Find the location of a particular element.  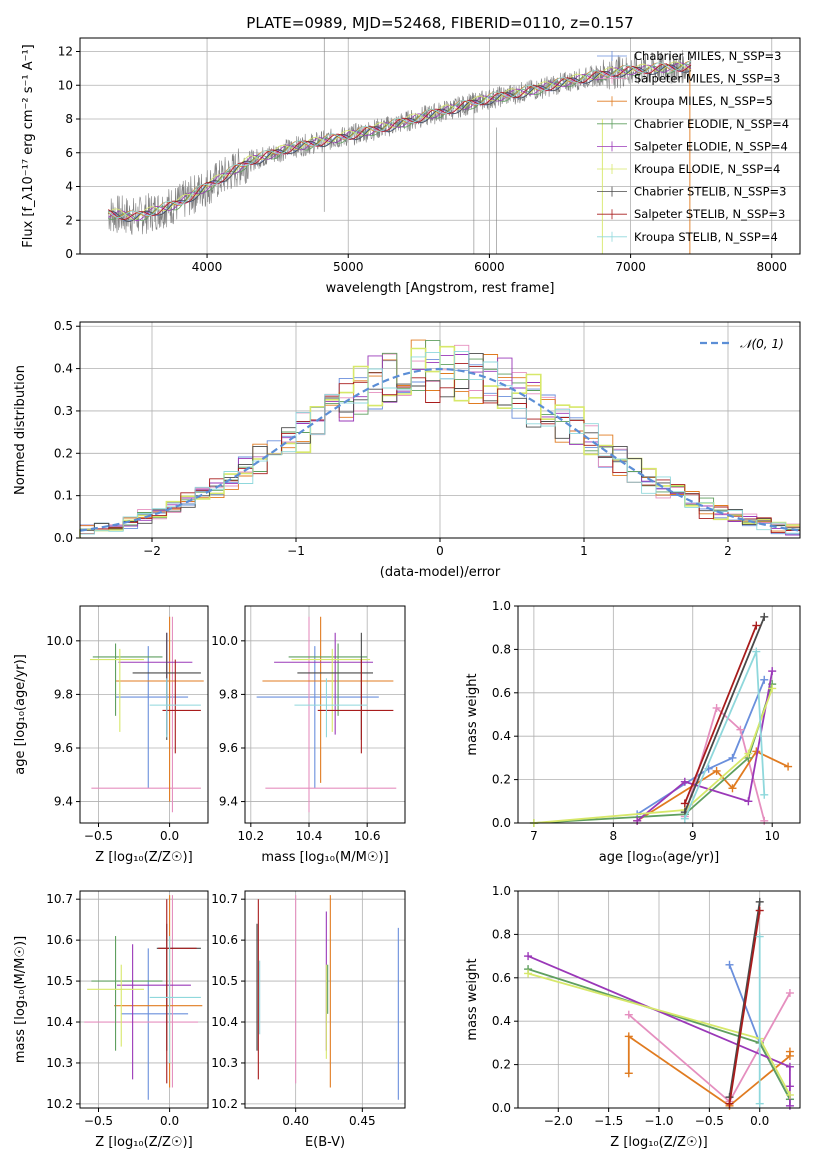

x-tick-label: 0.40 is located at coordinates (295, 1121).